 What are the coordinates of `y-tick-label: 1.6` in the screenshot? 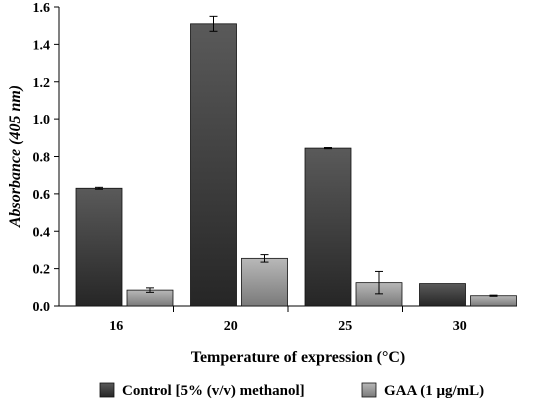 It's located at (42, 8).